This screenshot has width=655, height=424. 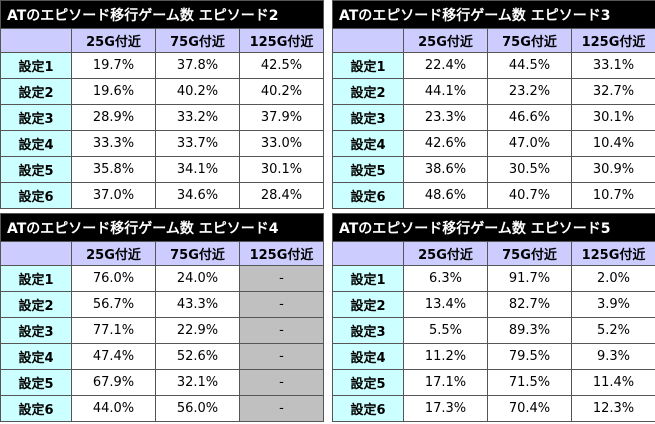 What do you see at coordinates (197, 304) in the screenshot?
I see `cell-75g: 43.3%` at bounding box center [197, 304].